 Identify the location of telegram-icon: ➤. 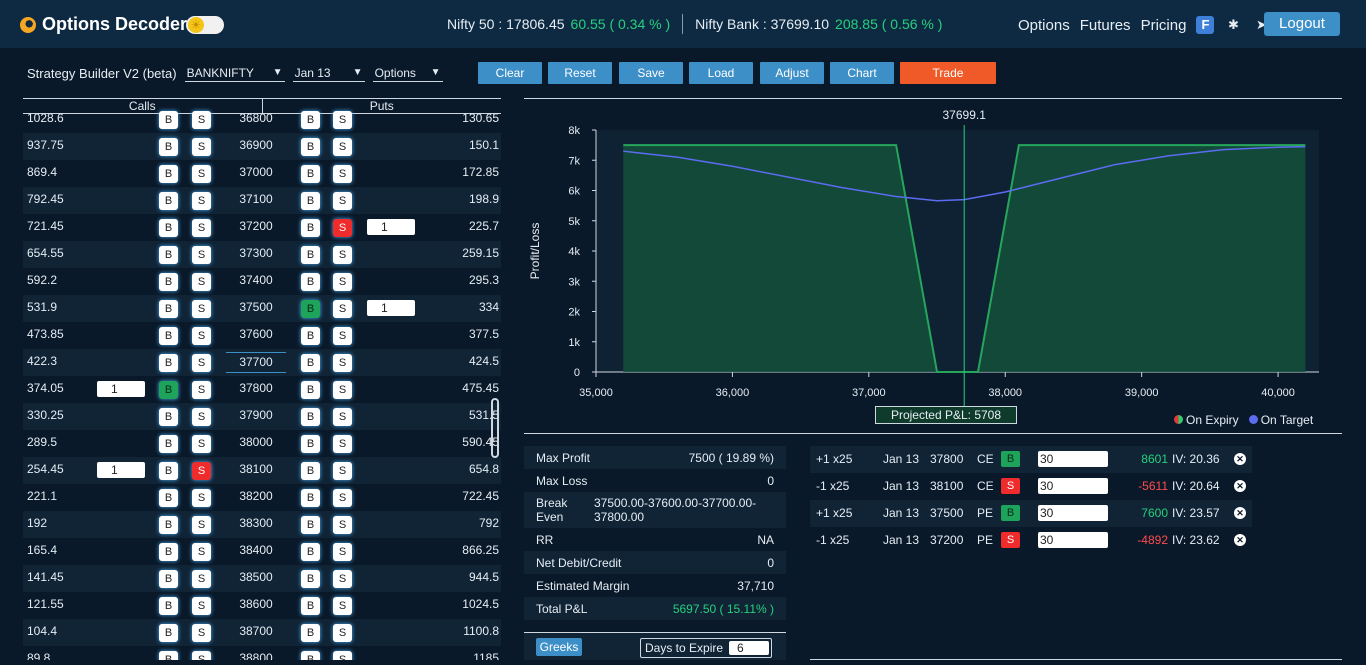
(1261, 24).